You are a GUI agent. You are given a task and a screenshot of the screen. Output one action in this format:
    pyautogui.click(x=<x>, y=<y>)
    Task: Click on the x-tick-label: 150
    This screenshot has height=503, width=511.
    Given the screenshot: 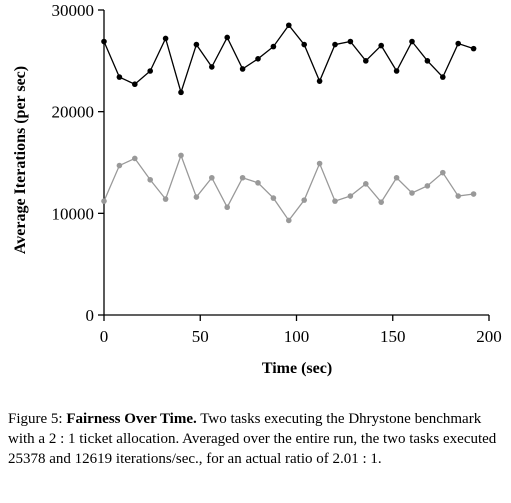 What is the action you would take?
    pyautogui.click(x=393, y=336)
    